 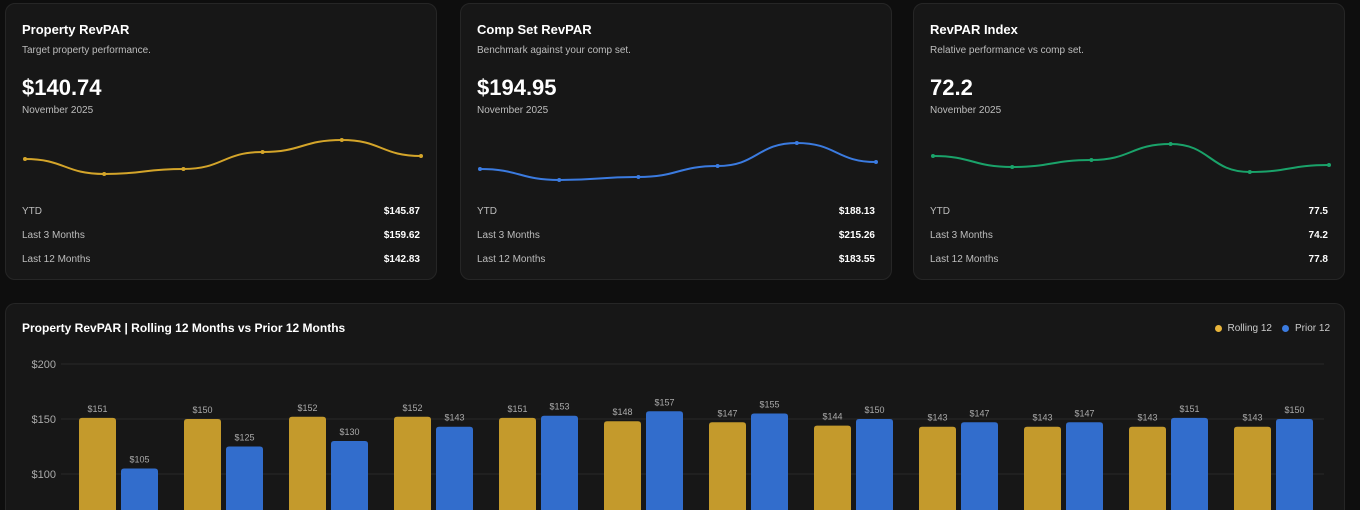 What do you see at coordinates (1129, 259) in the screenshot?
I see `stat-row: Last 12 Months 77.8` at bounding box center [1129, 259].